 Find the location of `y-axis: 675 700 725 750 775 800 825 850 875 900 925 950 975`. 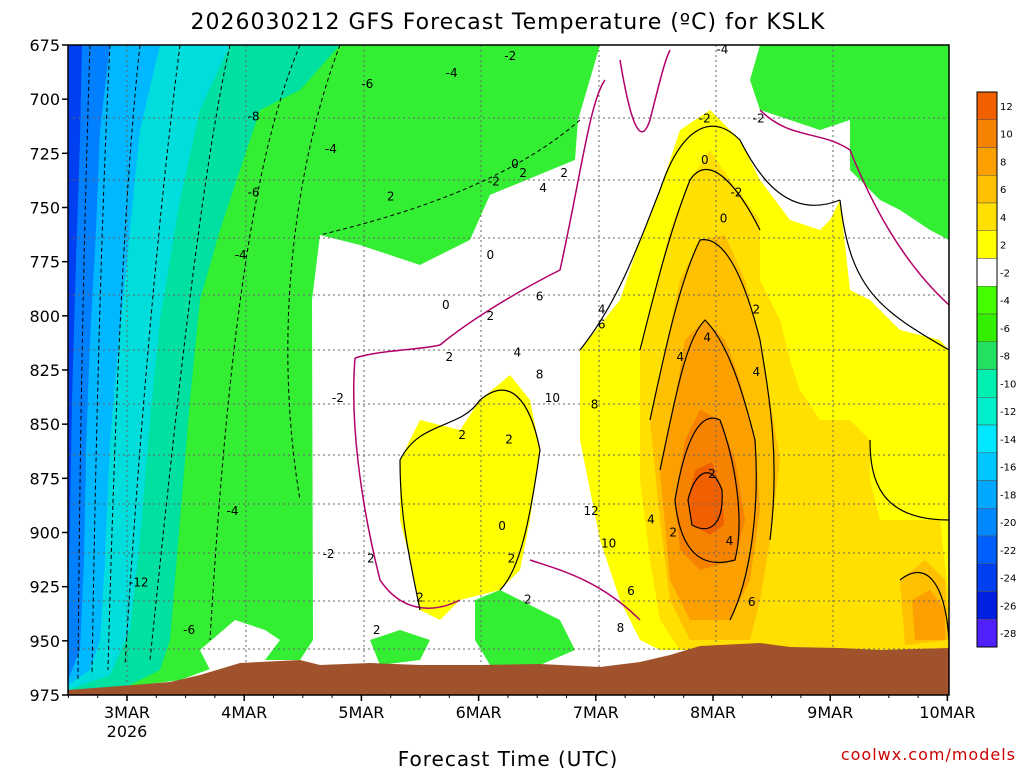

y-axis: 675 700 725 750 775 800 825 850 875 900 925 950 975 is located at coordinates (48, 370).